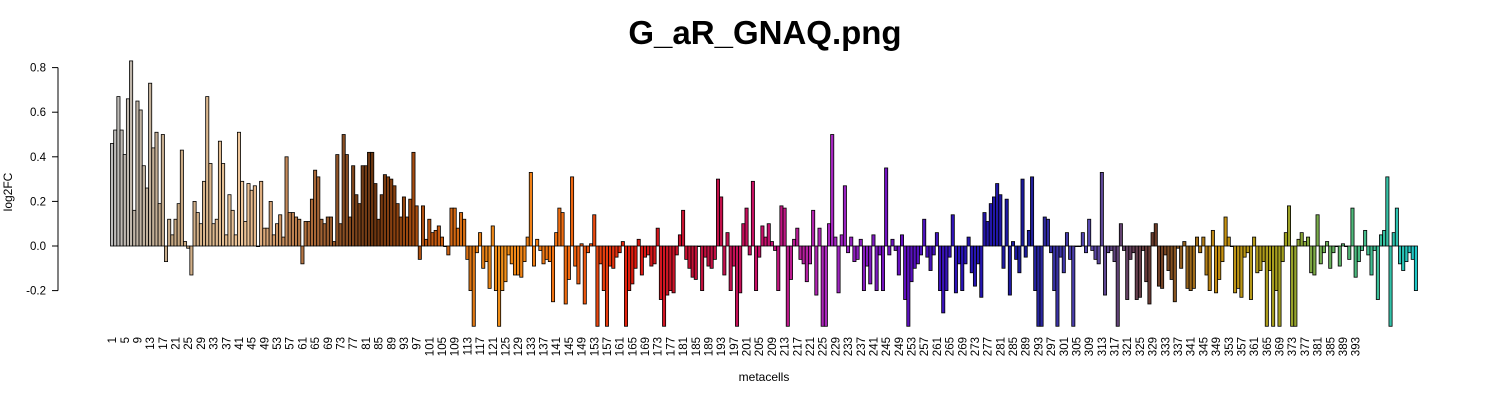 The height and width of the screenshot is (400, 1500). What do you see at coordinates (430, 346) in the screenshot?
I see `x-tick-label: 101` at bounding box center [430, 346].